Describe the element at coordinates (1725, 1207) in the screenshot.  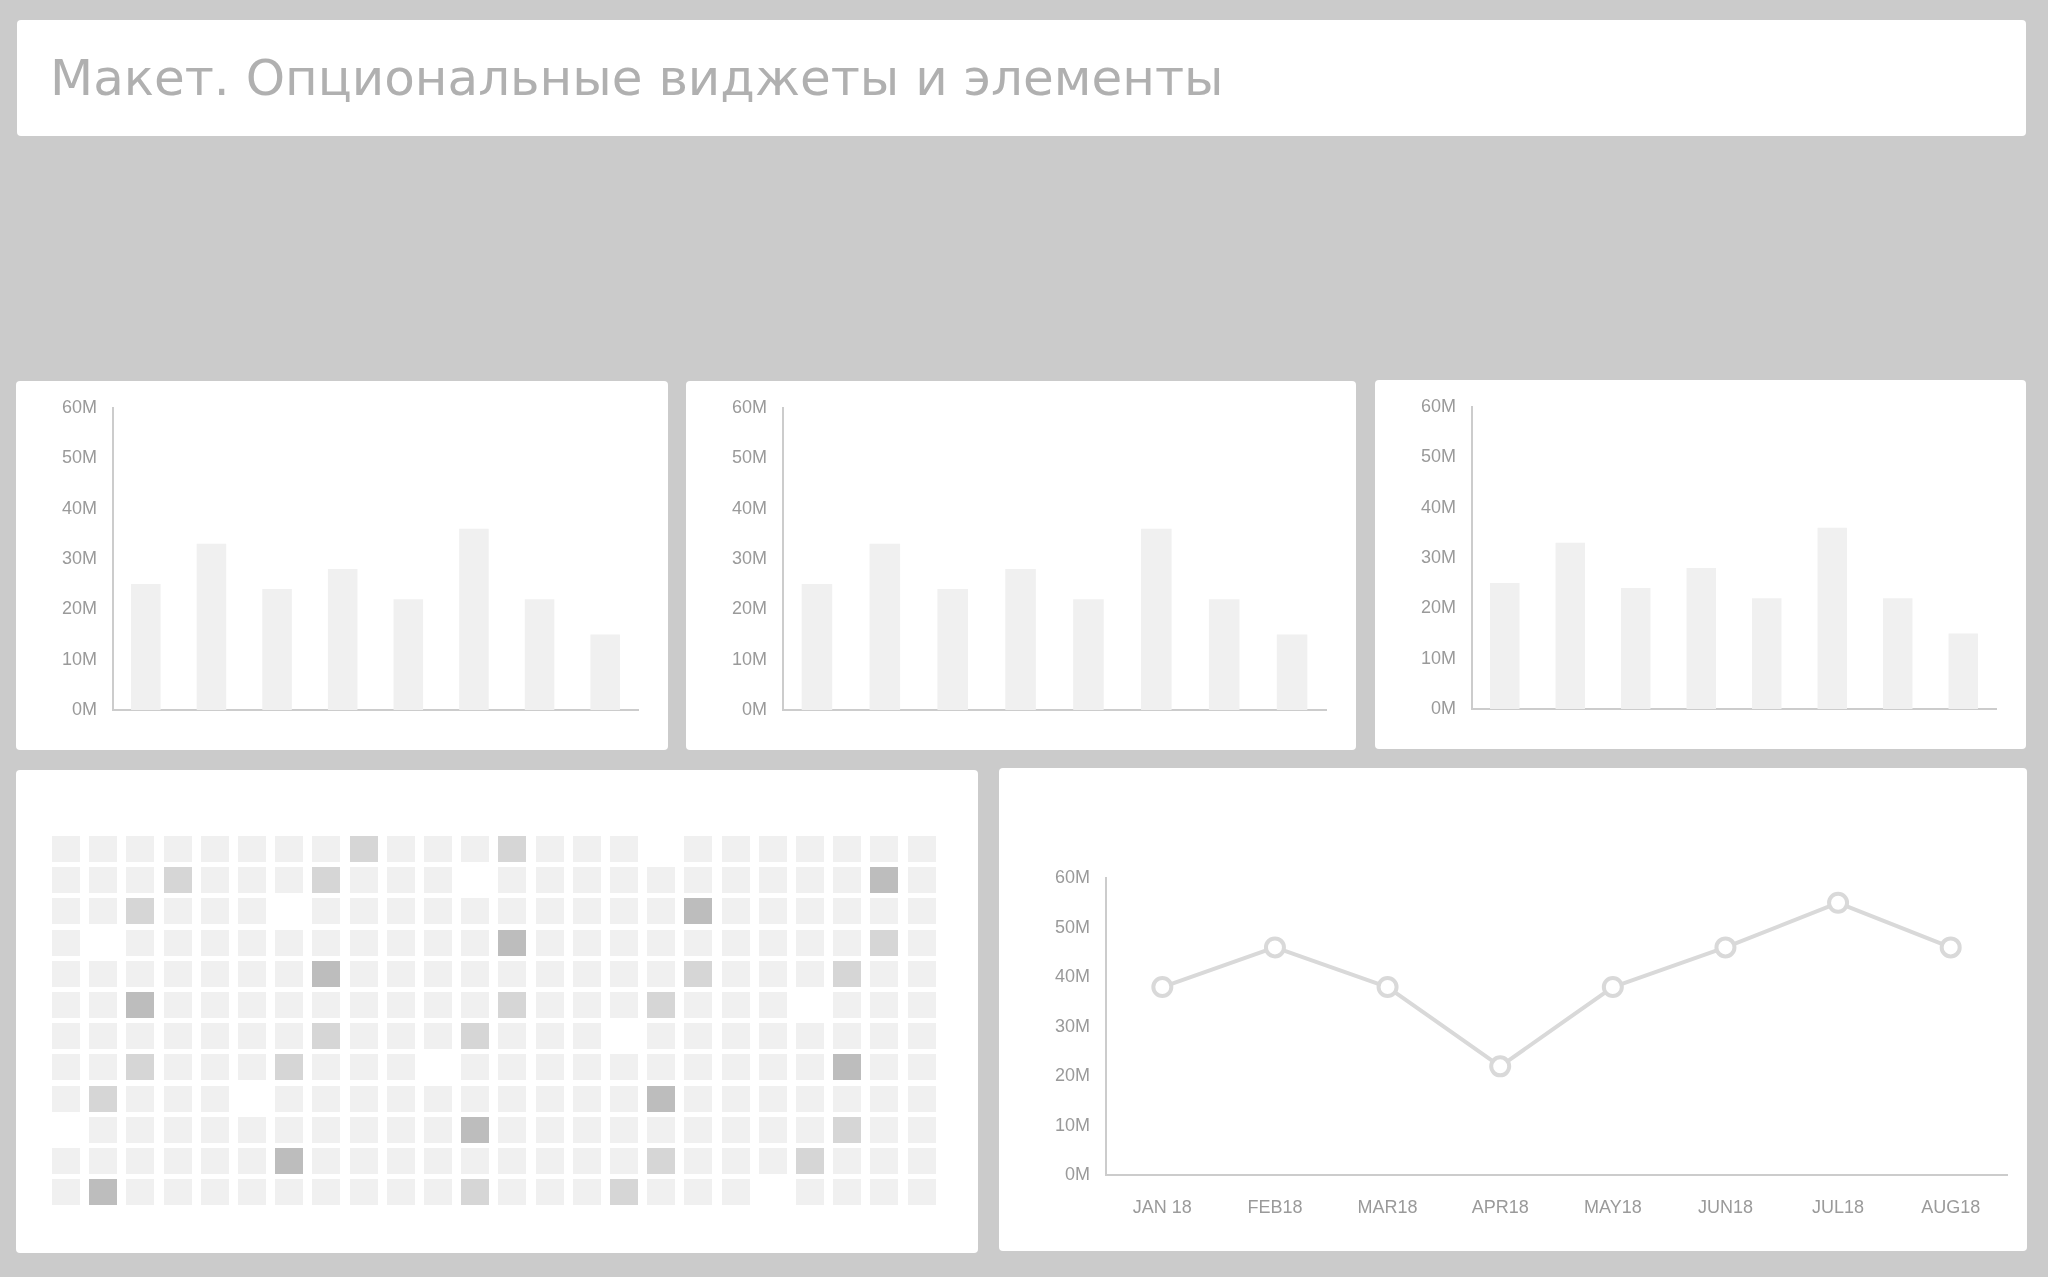
I see `x-tick-label: JUN18` at that location.